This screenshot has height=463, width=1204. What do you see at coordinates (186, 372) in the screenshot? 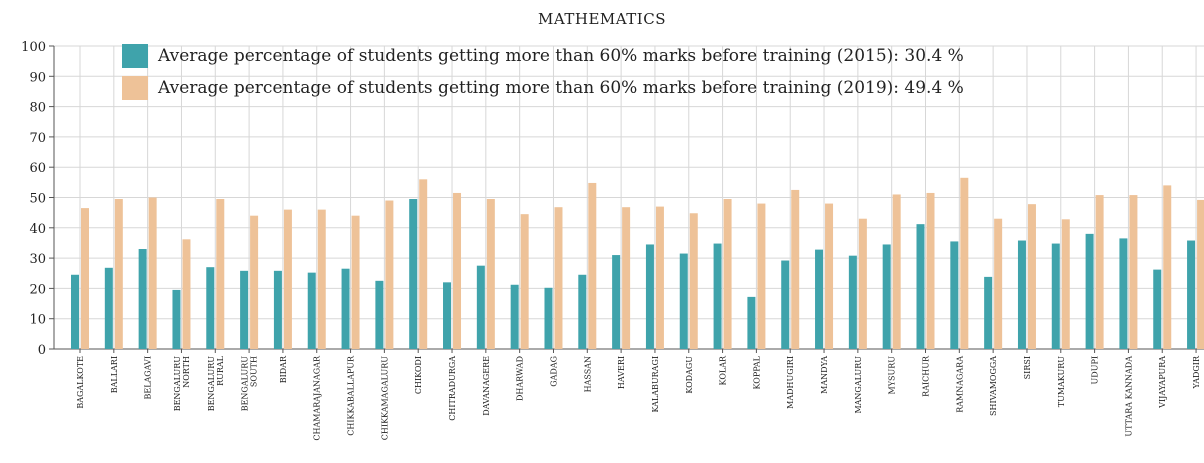
I see `x-tick-label-line: NORTH` at bounding box center [186, 372].